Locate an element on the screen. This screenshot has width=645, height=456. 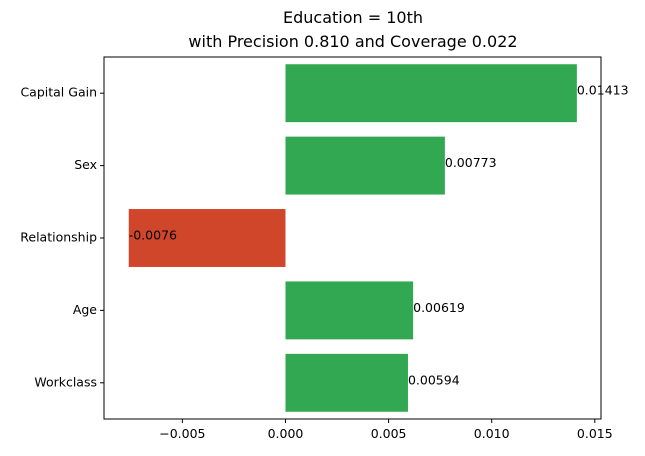
value-label: 0.00619 is located at coordinates (439, 307).